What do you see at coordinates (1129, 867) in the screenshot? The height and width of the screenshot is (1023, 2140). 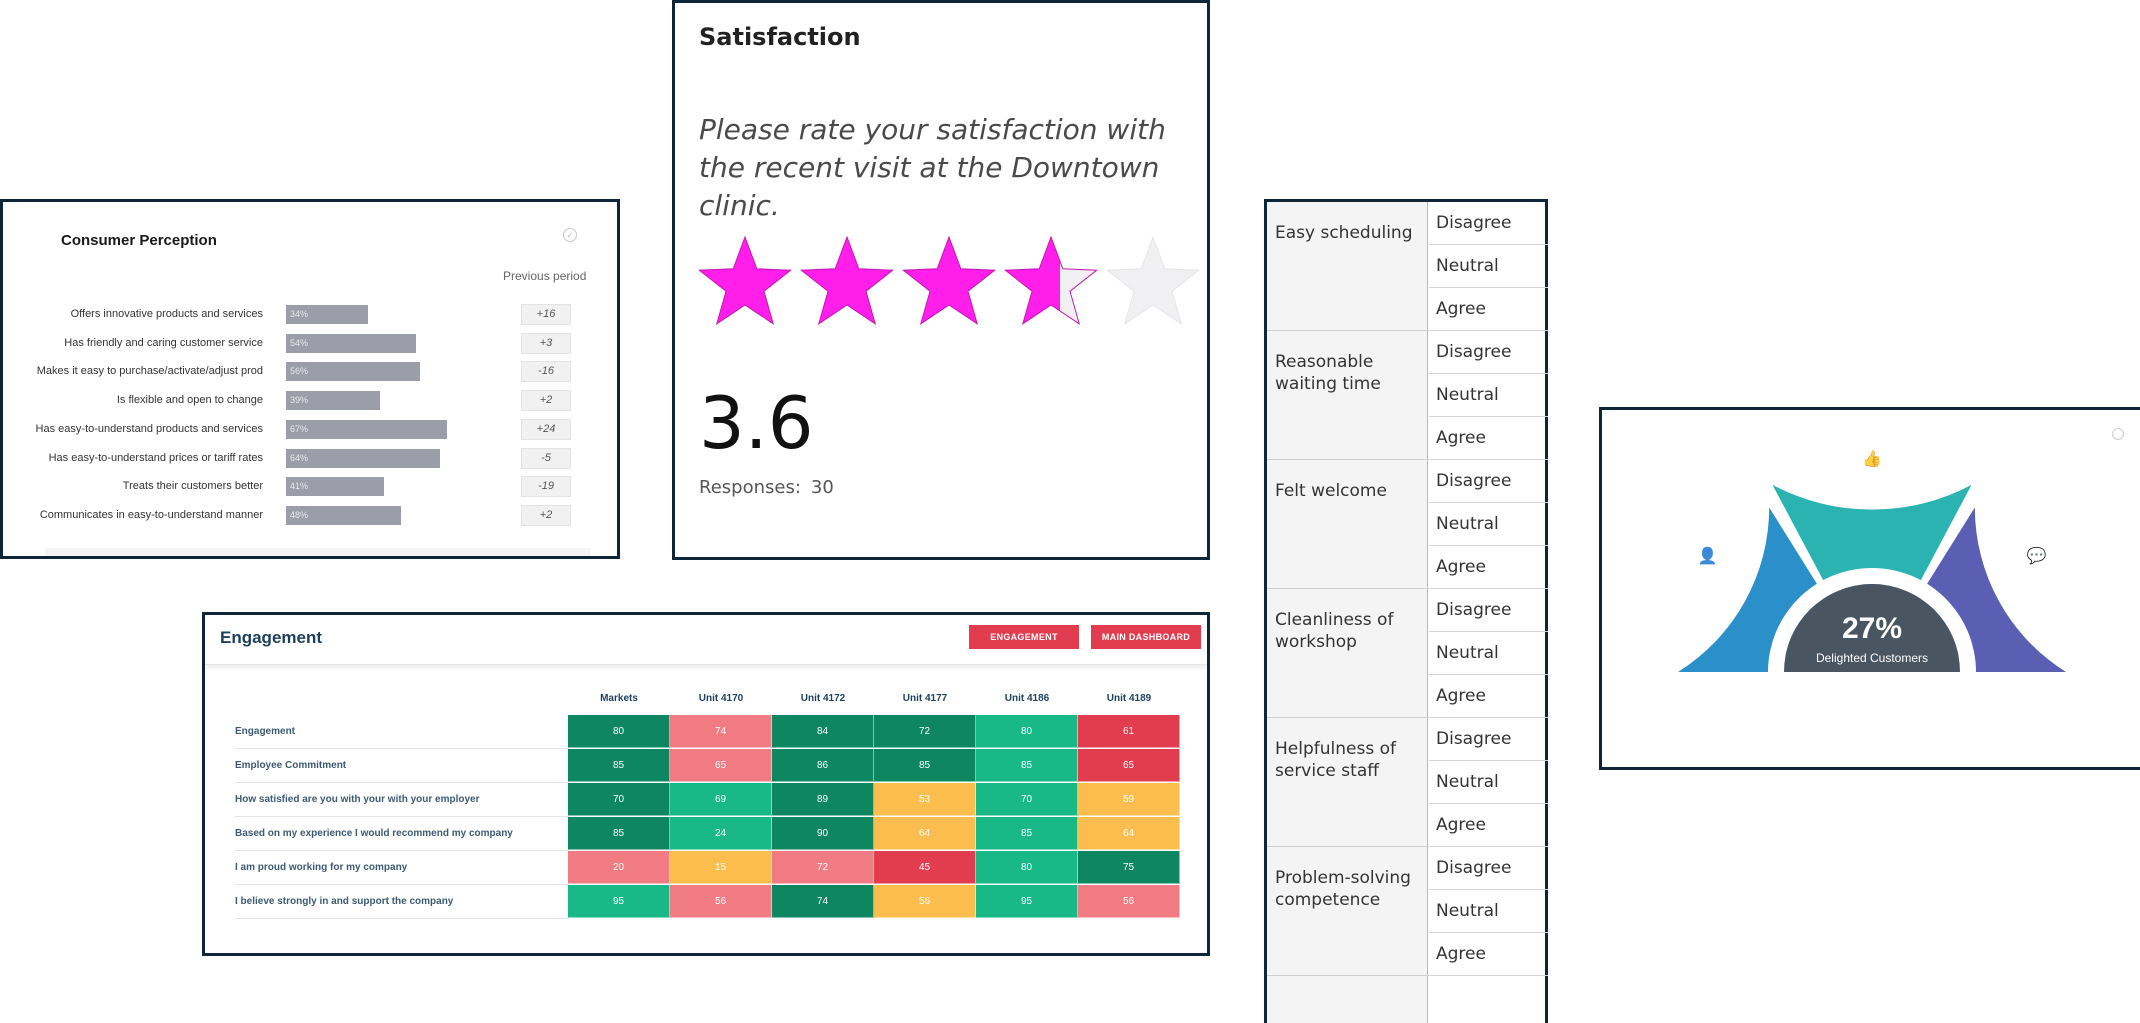 I see `heatmap-cell: 75` at bounding box center [1129, 867].